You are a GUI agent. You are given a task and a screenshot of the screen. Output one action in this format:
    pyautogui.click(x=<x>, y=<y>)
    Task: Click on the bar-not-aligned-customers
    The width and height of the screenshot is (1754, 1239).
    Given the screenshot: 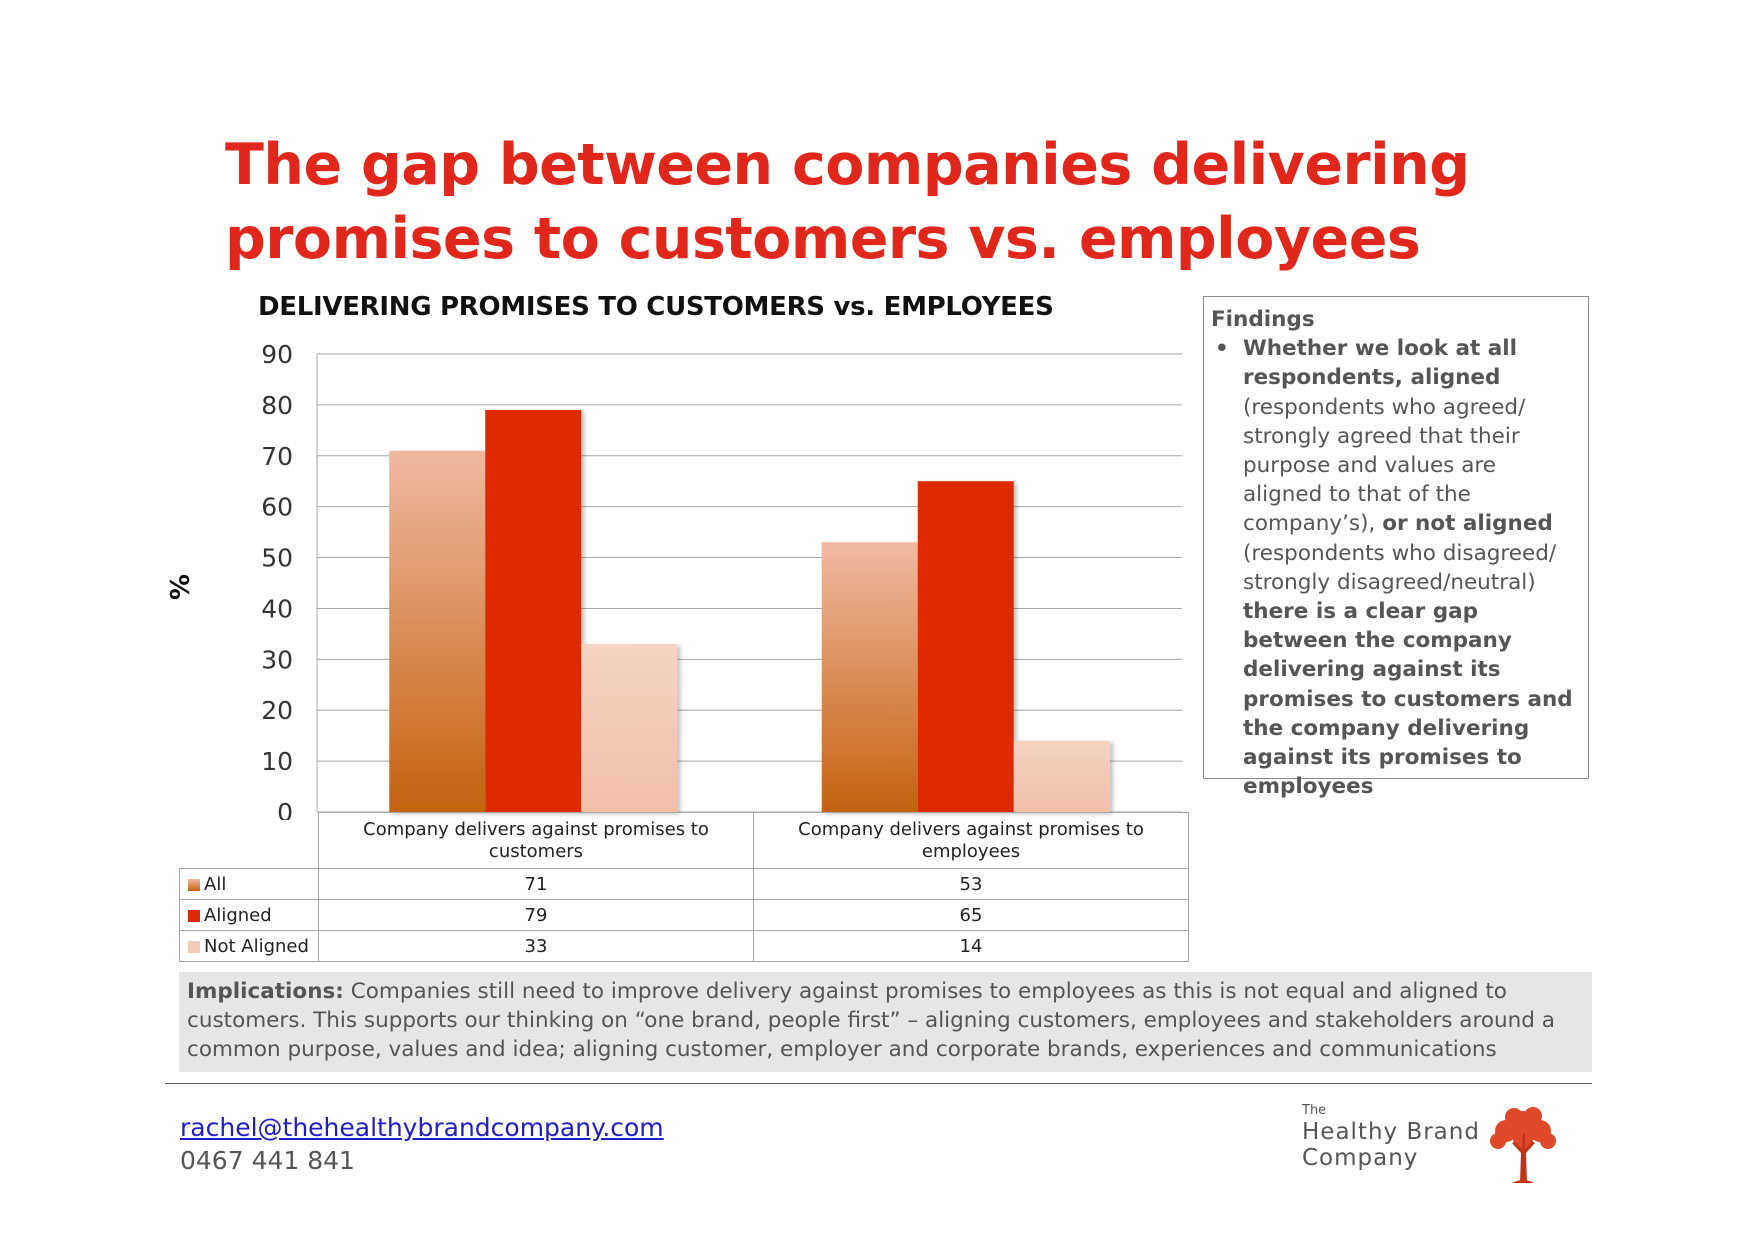 What is the action you would take?
    pyautogui.click(x=629, y=728)
    